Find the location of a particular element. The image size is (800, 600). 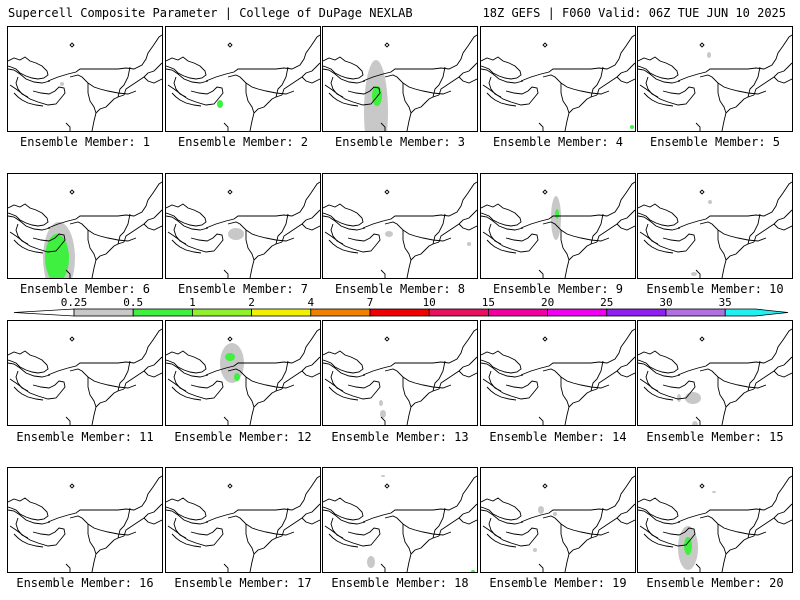

member-label: Ensemble Member: 12 is located at coordinates (243, 437).